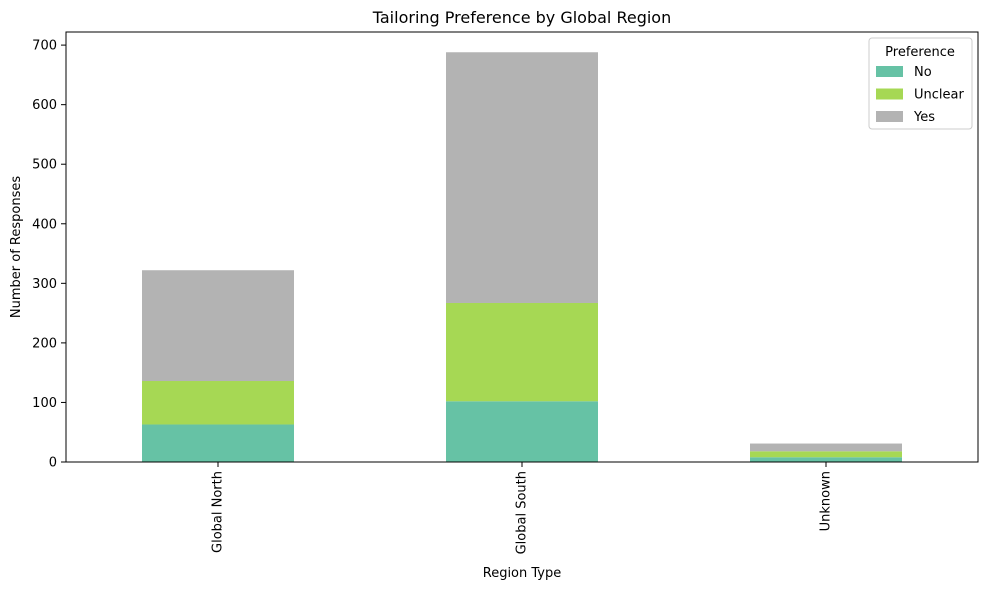  Describe the element at coordinates (44, 46) in the screenshot. I see `y-tick-label: 700` at that location.